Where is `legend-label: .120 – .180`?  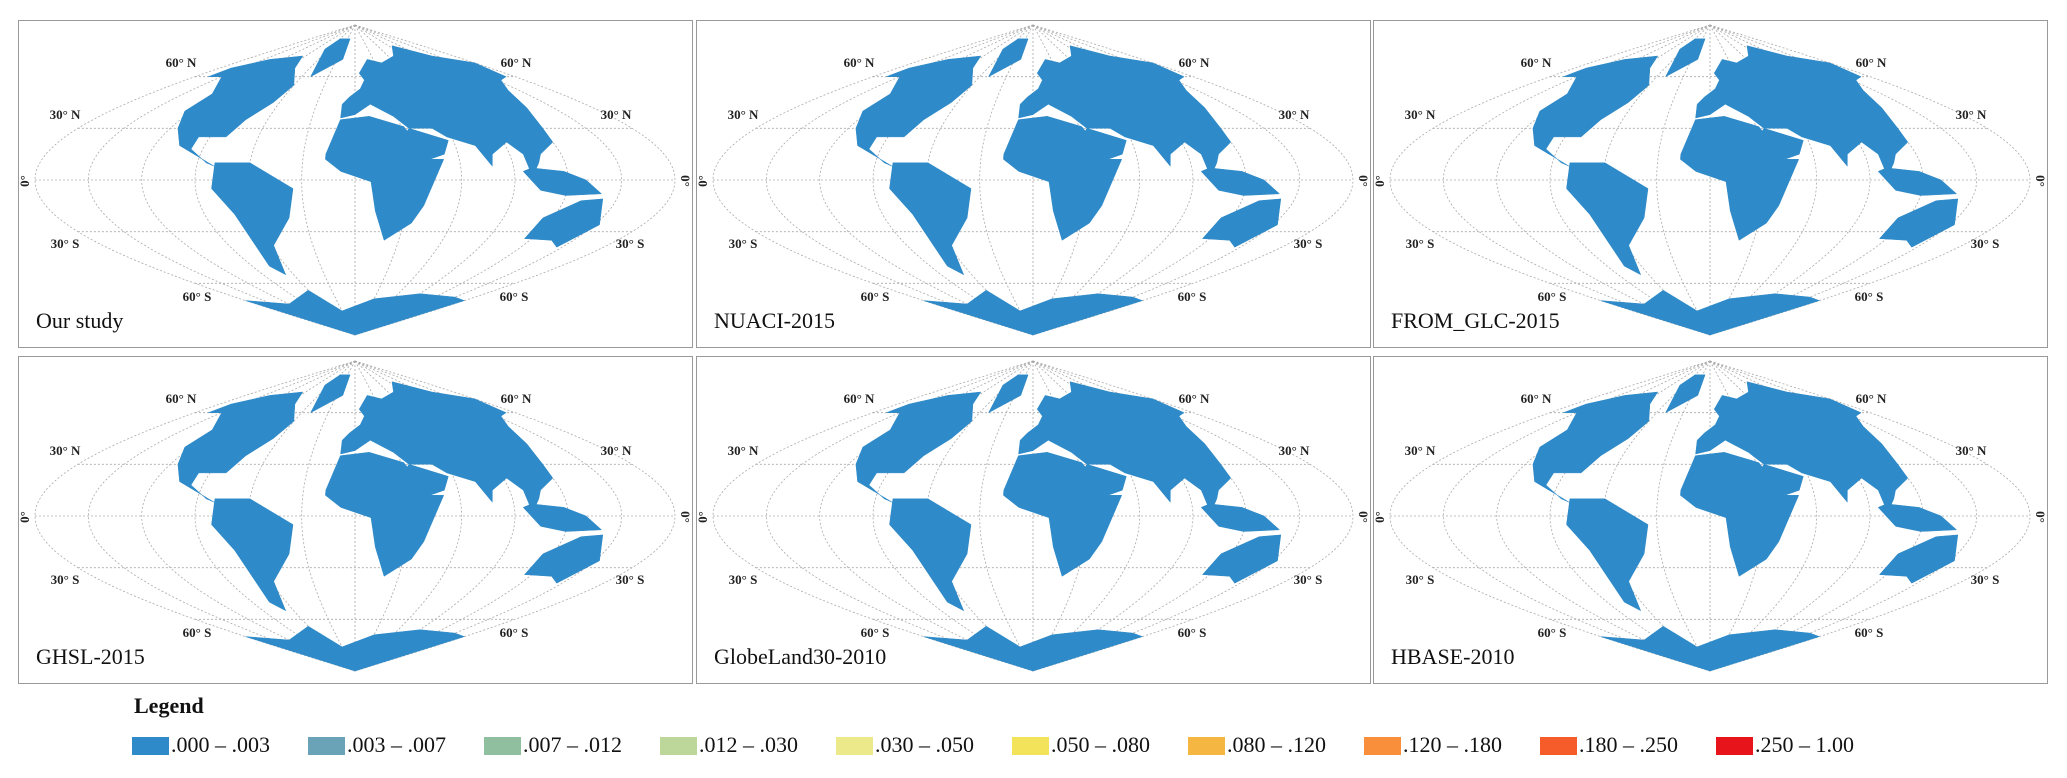 legend-label: .120 – .180 is located at coordinates (1452, 744).